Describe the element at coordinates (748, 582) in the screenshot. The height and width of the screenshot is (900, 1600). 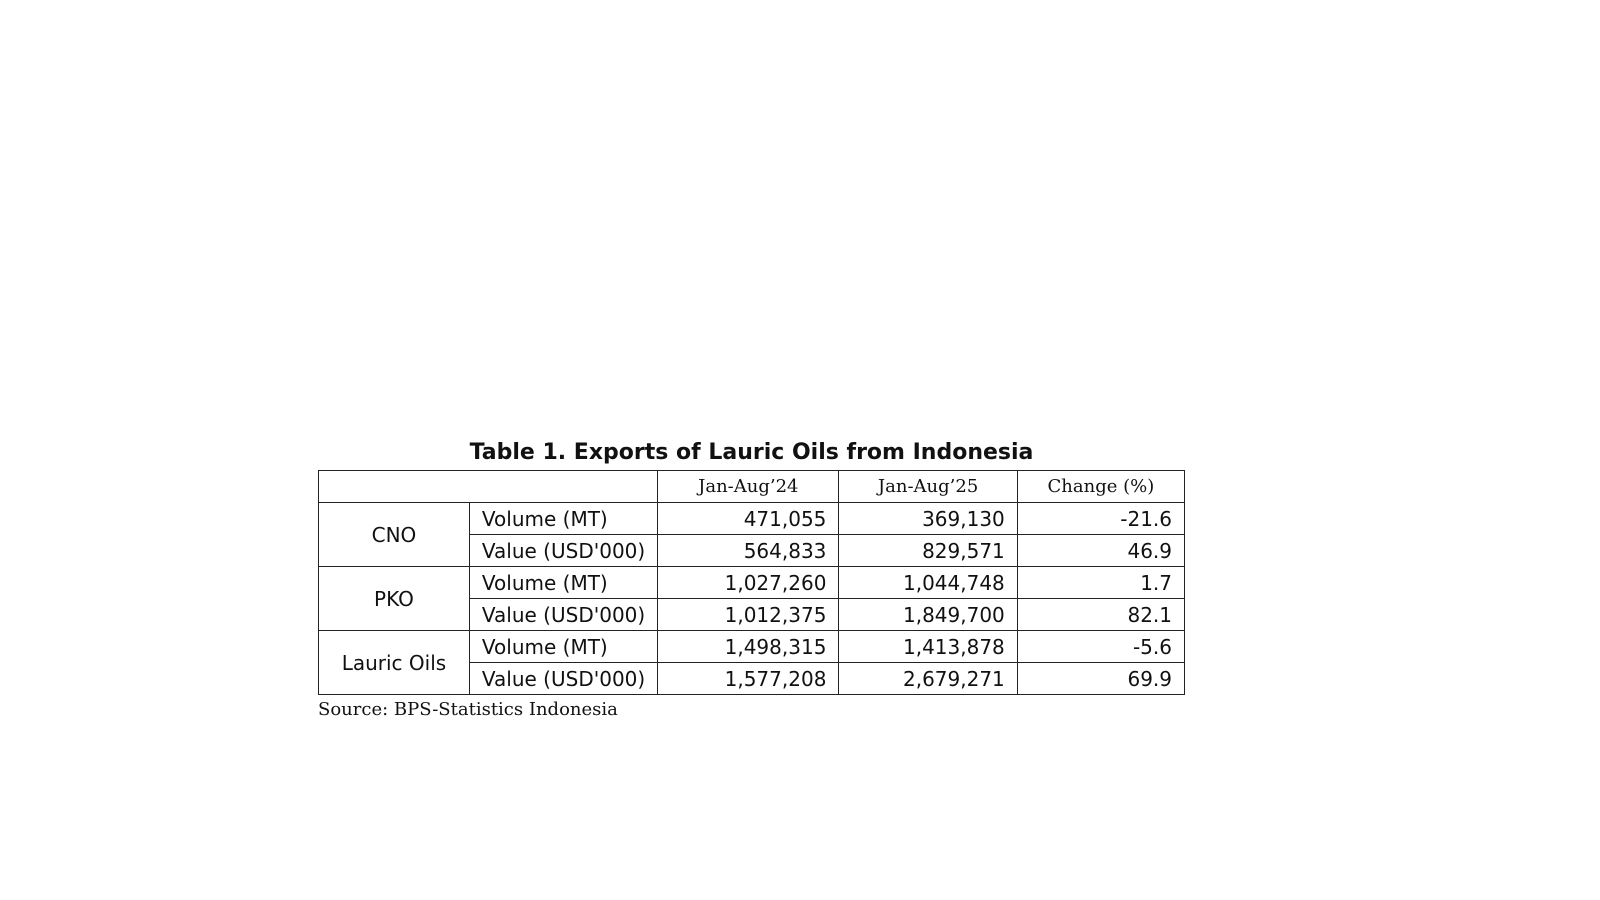
I see `value-cell: 1,027,260` at that location.